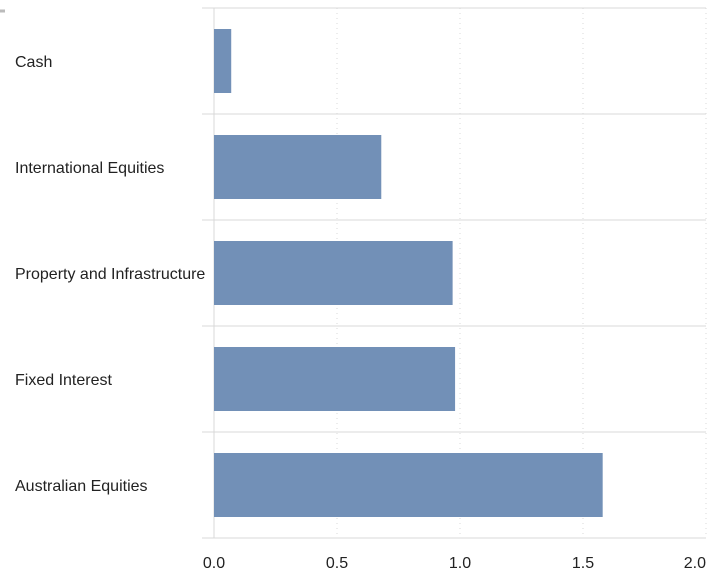 This screenshot has width=721, height=576. I want to click on category-label: Property and Infrastructure, so click(110, 274).